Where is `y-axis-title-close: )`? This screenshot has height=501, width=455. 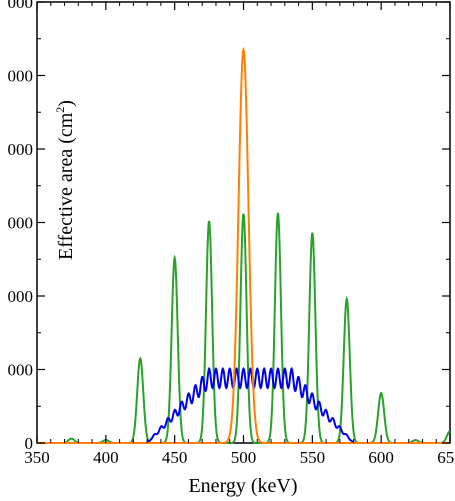 y-axis-title-close: ) is located at coordinates (66, 103).